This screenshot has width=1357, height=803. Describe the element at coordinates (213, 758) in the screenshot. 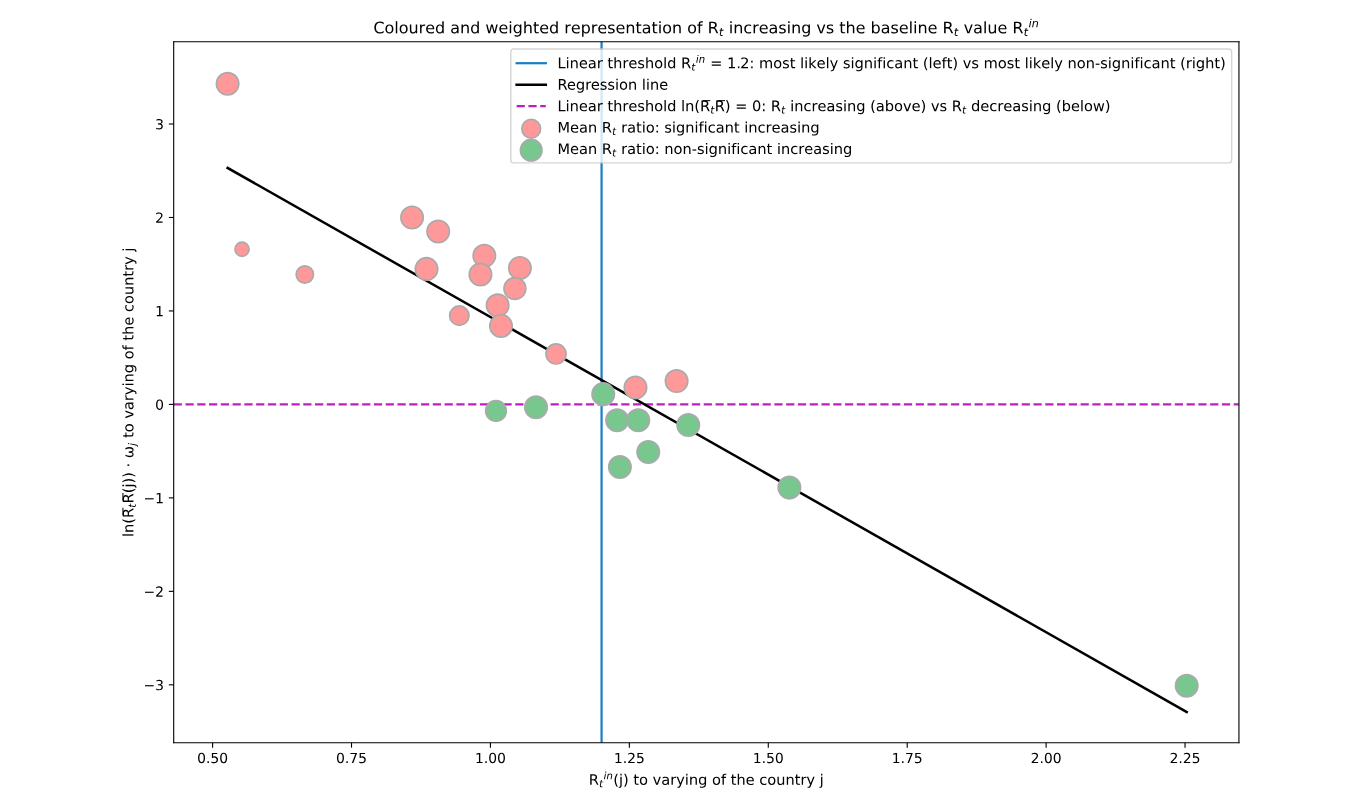

I see `x-tick-label: 0.50` at that location.